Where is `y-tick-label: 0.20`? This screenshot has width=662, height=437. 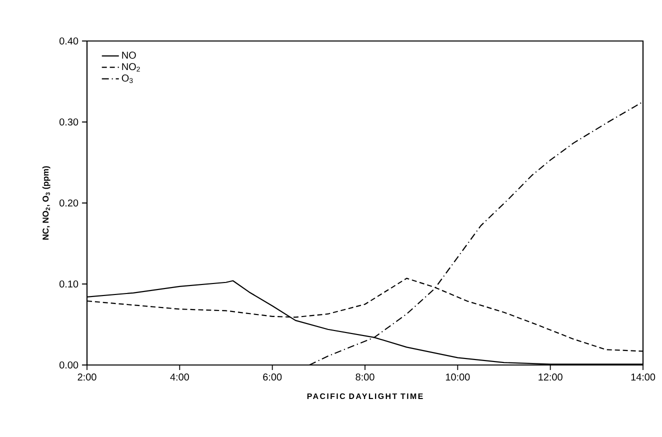 y-tick-label: 0.20 is located at coordinates (69, 203).